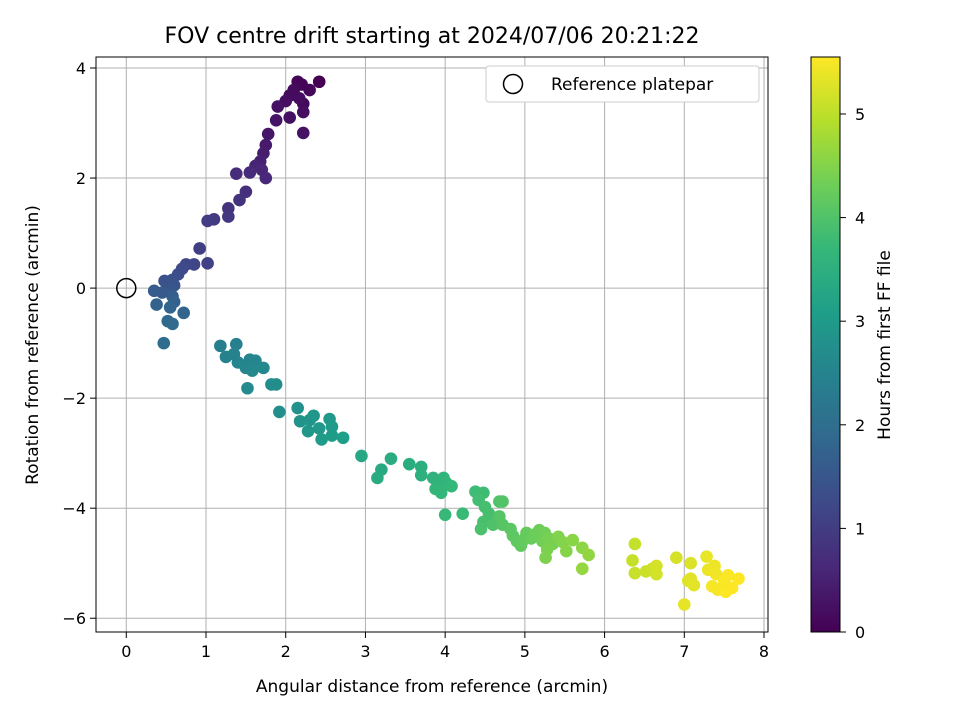 The image size is (960, 720). Describe the element at coordinates (632, 85) in the screenshot. I see `legend-entry-label: Reference platepar` at that location.